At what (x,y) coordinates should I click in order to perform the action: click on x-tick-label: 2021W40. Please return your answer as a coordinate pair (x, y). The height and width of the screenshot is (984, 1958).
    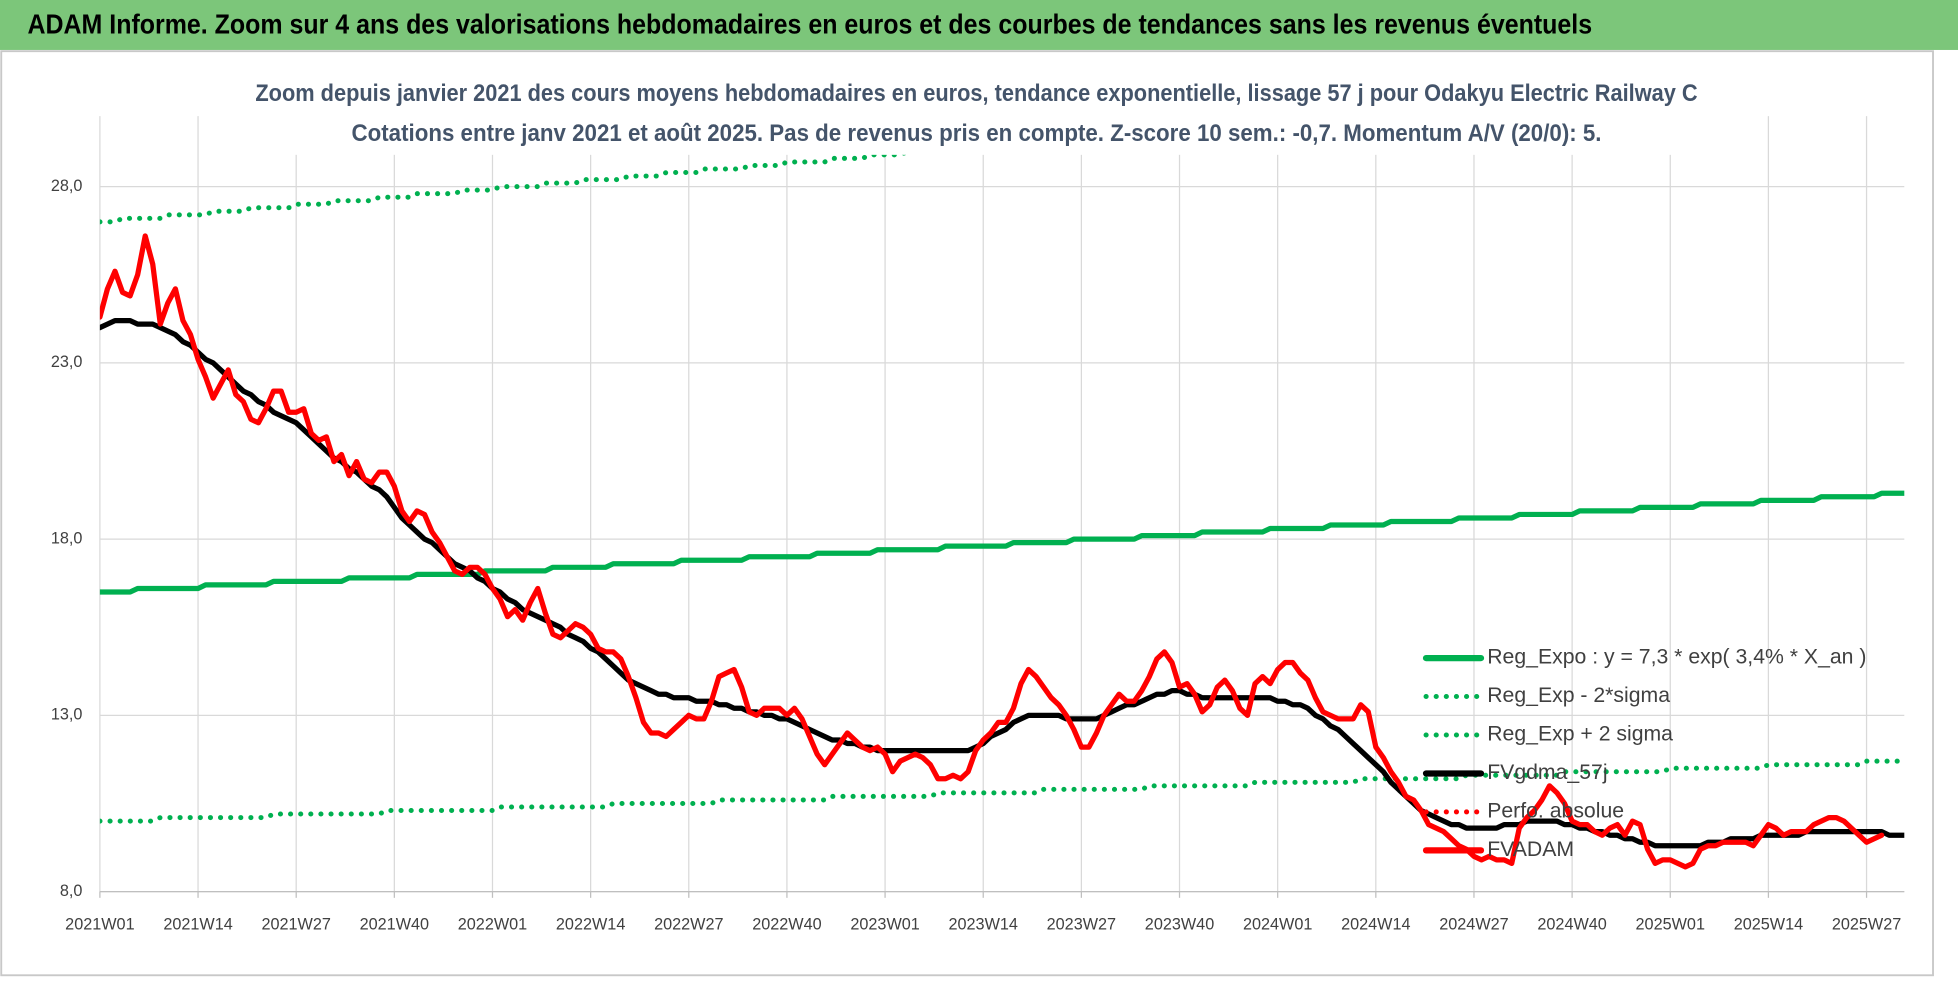
    Looking at the image, I should click on (394, 925).